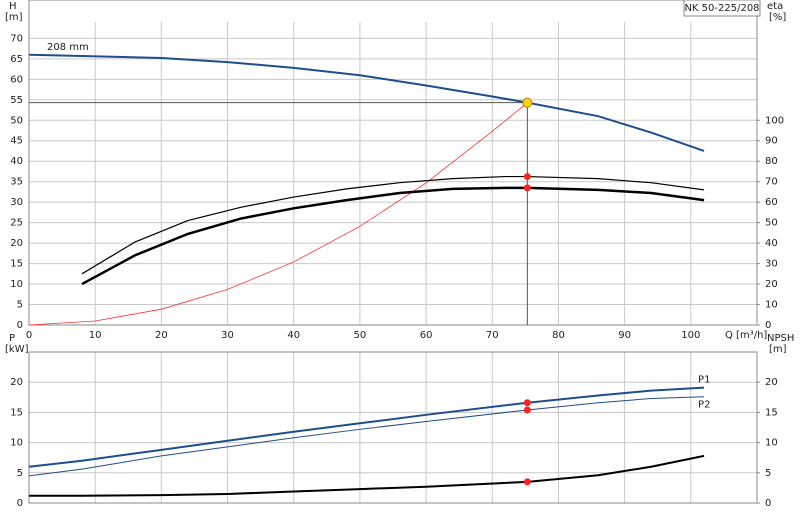  What do you see at coordinates (775, 6) in the screenshot?
I see `y2-axis-title: eta` at bounding box center [775, 6].